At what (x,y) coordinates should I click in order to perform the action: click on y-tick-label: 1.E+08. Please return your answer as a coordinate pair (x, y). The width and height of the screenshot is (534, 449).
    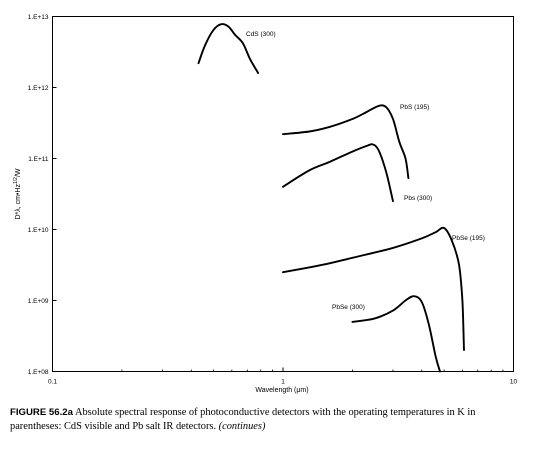
    Looking at the image, I should click on (38, 372).